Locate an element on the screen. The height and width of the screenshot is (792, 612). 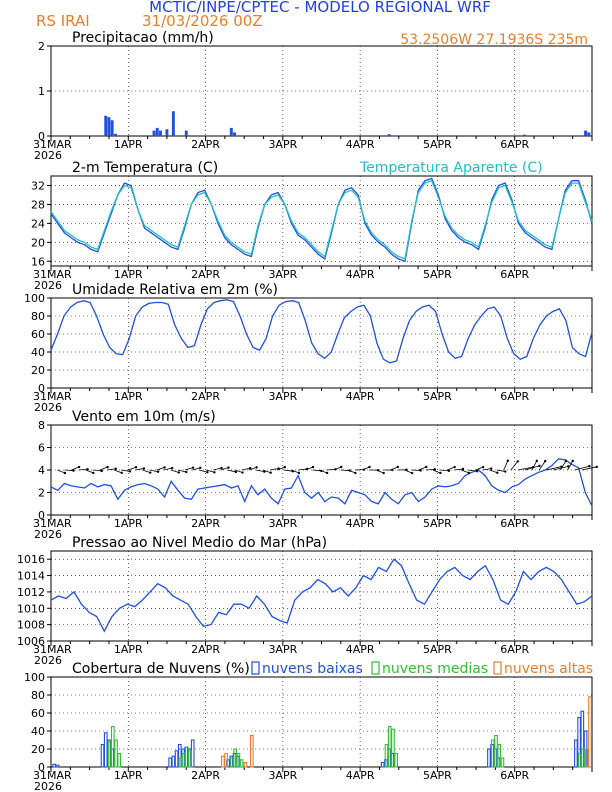
run-datetime: 31/03/2026 00Z is located at coordinates (202, 21).